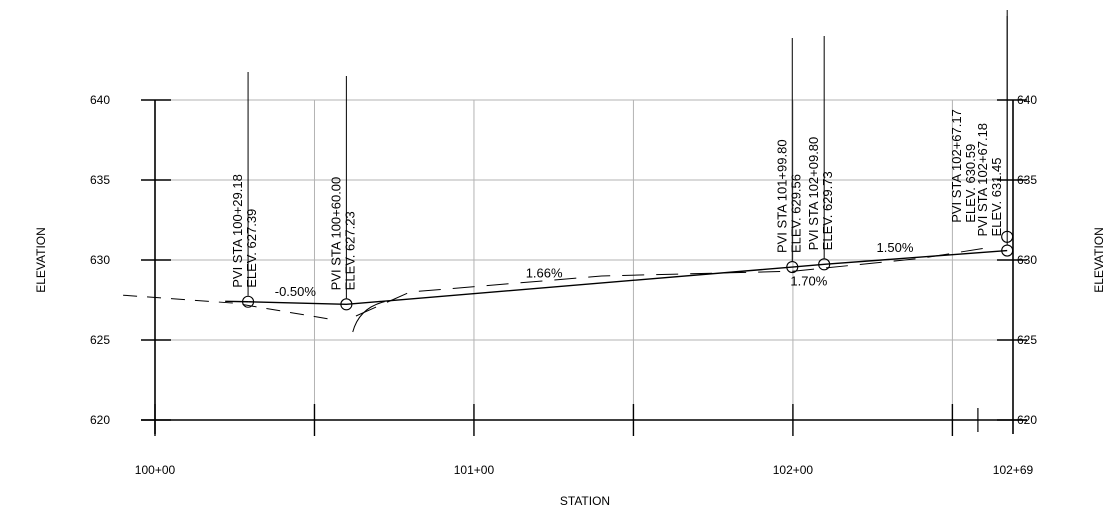 The image size is (1111, 513). What do you see at coordinates (100, 260) in the screenshot?
I see `y-tick-label-left: 630` at bounding box center [100, 260].